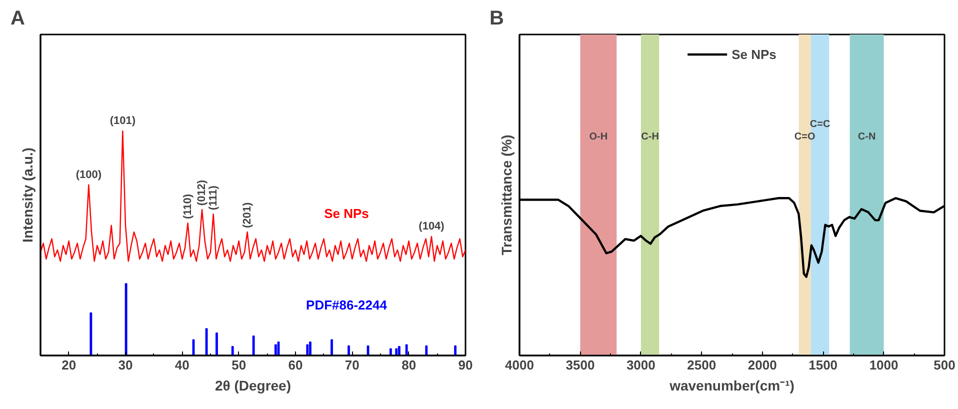 The image size is (958, 409). Describe the element at coordinates (641, 365) in the screenshot. I see `x-tick-label: 3000` at that location.